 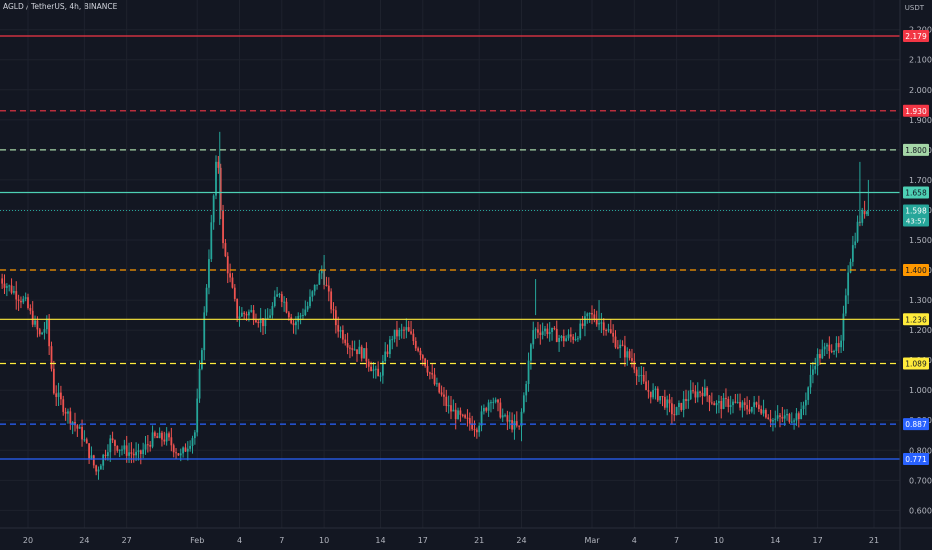 I want to click on time-tick-label: Feb, so click(x=197, y=540).